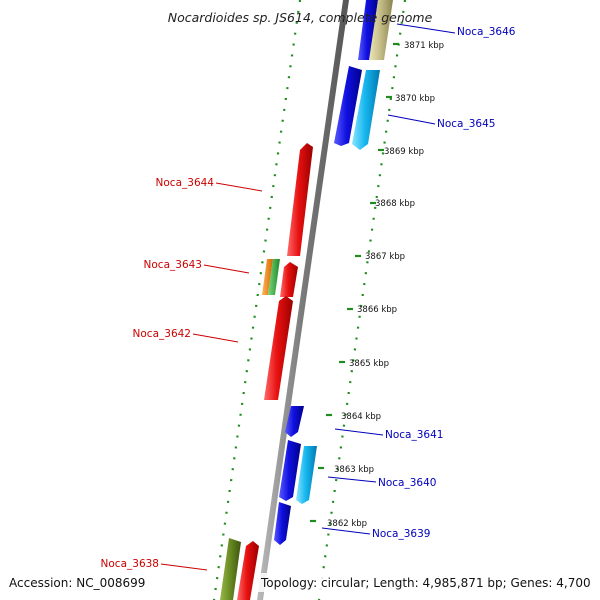 Image resolution: width=600 pixels, height=600 pixels. What do you see at coordinates (404, 152) in the screenshot?
I see `kbp-label: 3869 kbp` at bounding box center [404, 152].